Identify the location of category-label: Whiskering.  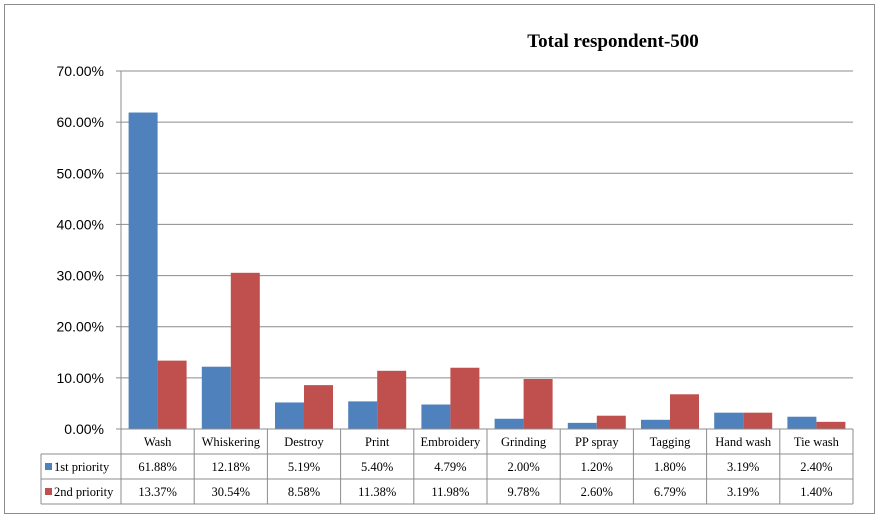
(231, 442).